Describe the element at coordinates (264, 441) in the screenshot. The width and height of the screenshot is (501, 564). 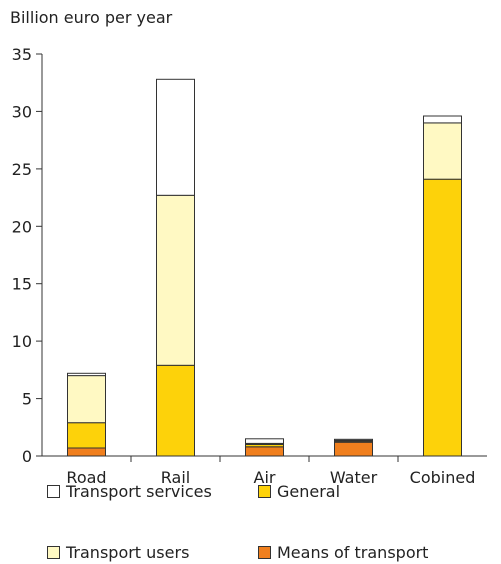
I see `bar-segment-air-transport-services` at that location.